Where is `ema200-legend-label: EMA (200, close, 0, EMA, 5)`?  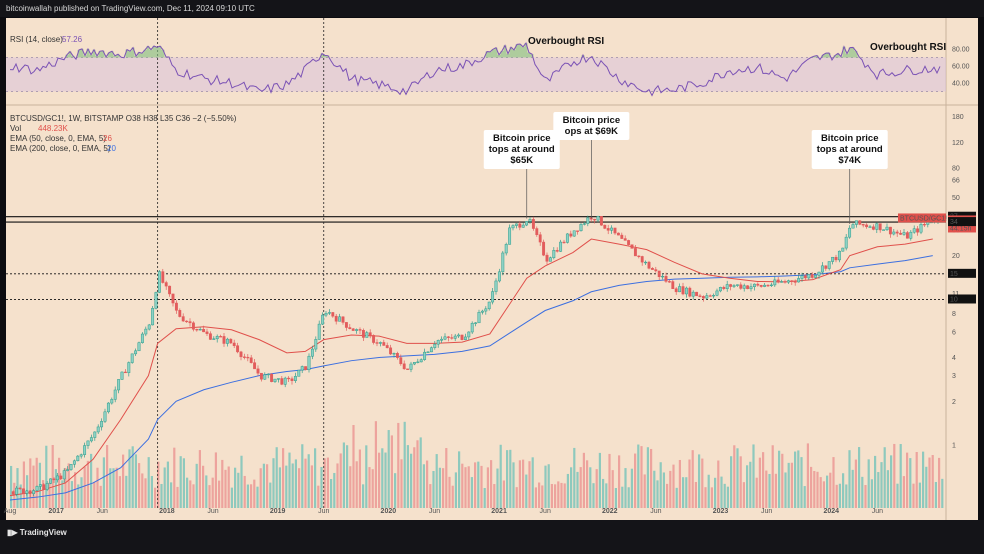
ema200-legend-label: EMA (200, close, 0, EMA, 5) is located at coordinates (60, 148).